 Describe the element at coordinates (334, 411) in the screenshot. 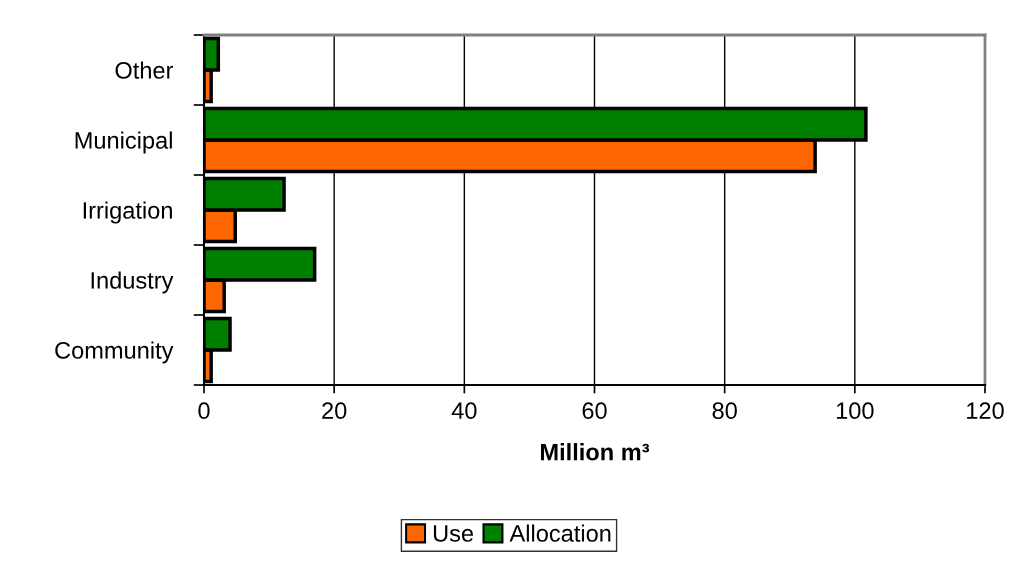

I see `x-tick-label: 20` at that location.